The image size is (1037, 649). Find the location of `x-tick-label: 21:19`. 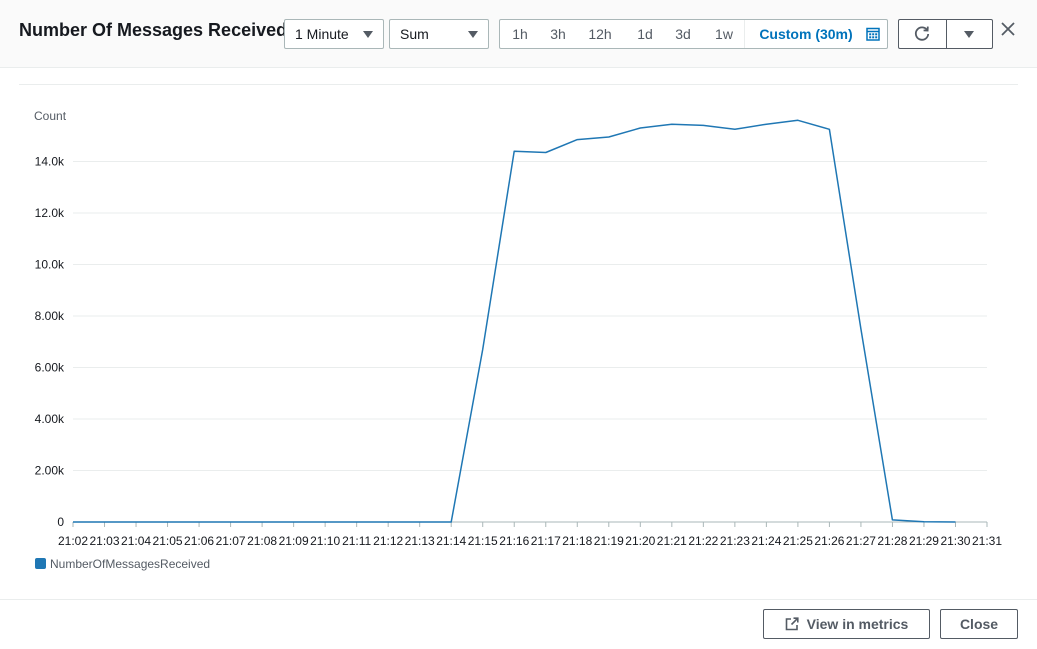

x-tick-label: 21:19 is located at coordinates (609, 541).